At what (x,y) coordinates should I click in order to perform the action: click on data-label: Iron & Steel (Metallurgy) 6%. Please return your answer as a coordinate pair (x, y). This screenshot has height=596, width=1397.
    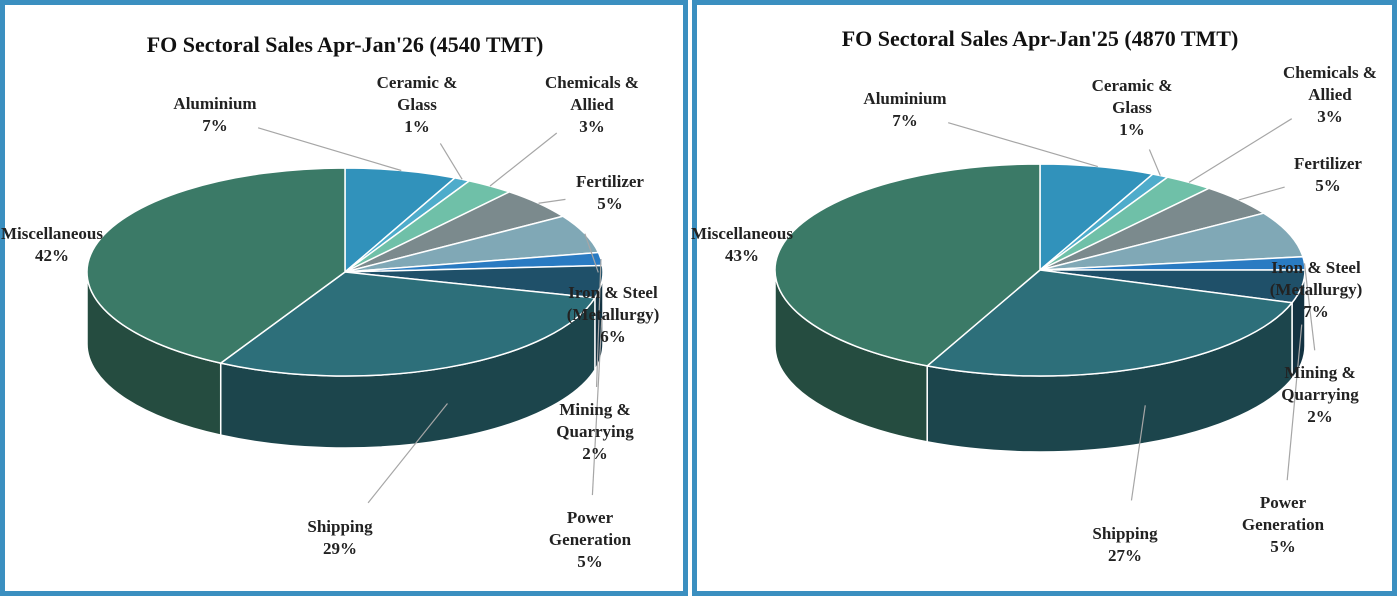
    Looking at the image, I should click on (613, 315).